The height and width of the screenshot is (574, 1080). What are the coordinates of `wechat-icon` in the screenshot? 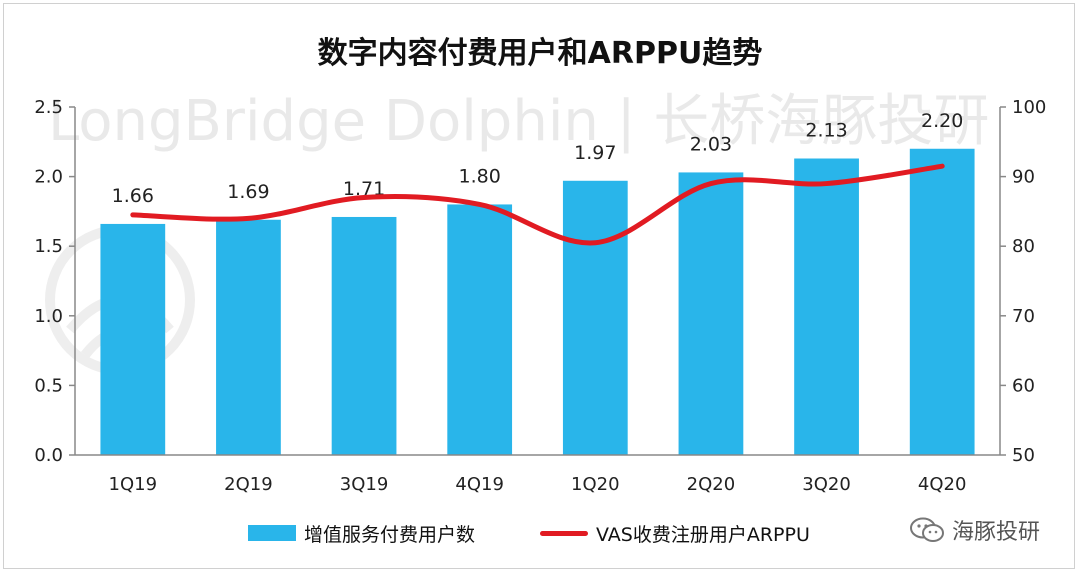 It's located at (927, 529).